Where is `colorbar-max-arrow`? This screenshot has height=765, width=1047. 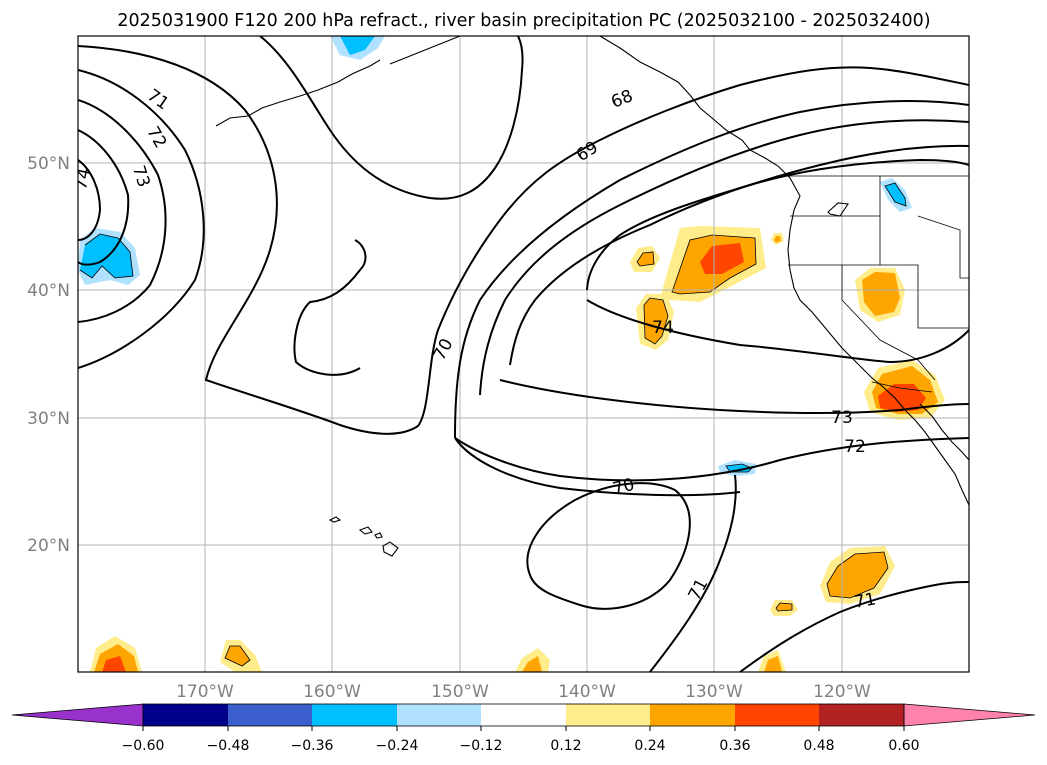 colorbar-max-arrow is located at coordinates (969, 715).